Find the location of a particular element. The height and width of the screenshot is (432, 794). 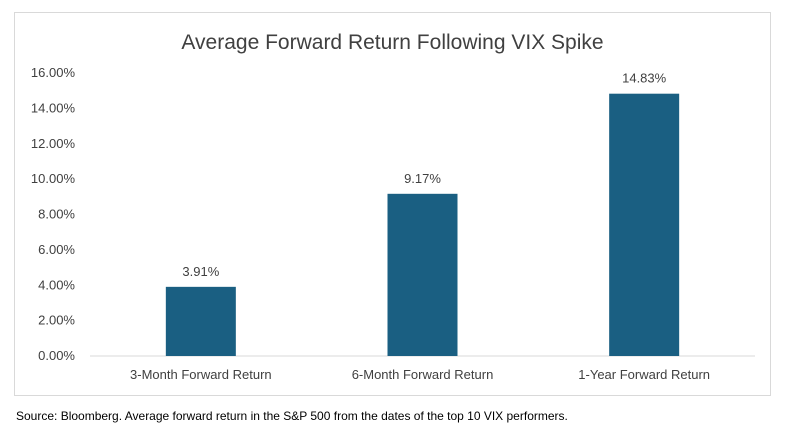

y-tick-label: 6.00% is located at coordinates (56, 249).